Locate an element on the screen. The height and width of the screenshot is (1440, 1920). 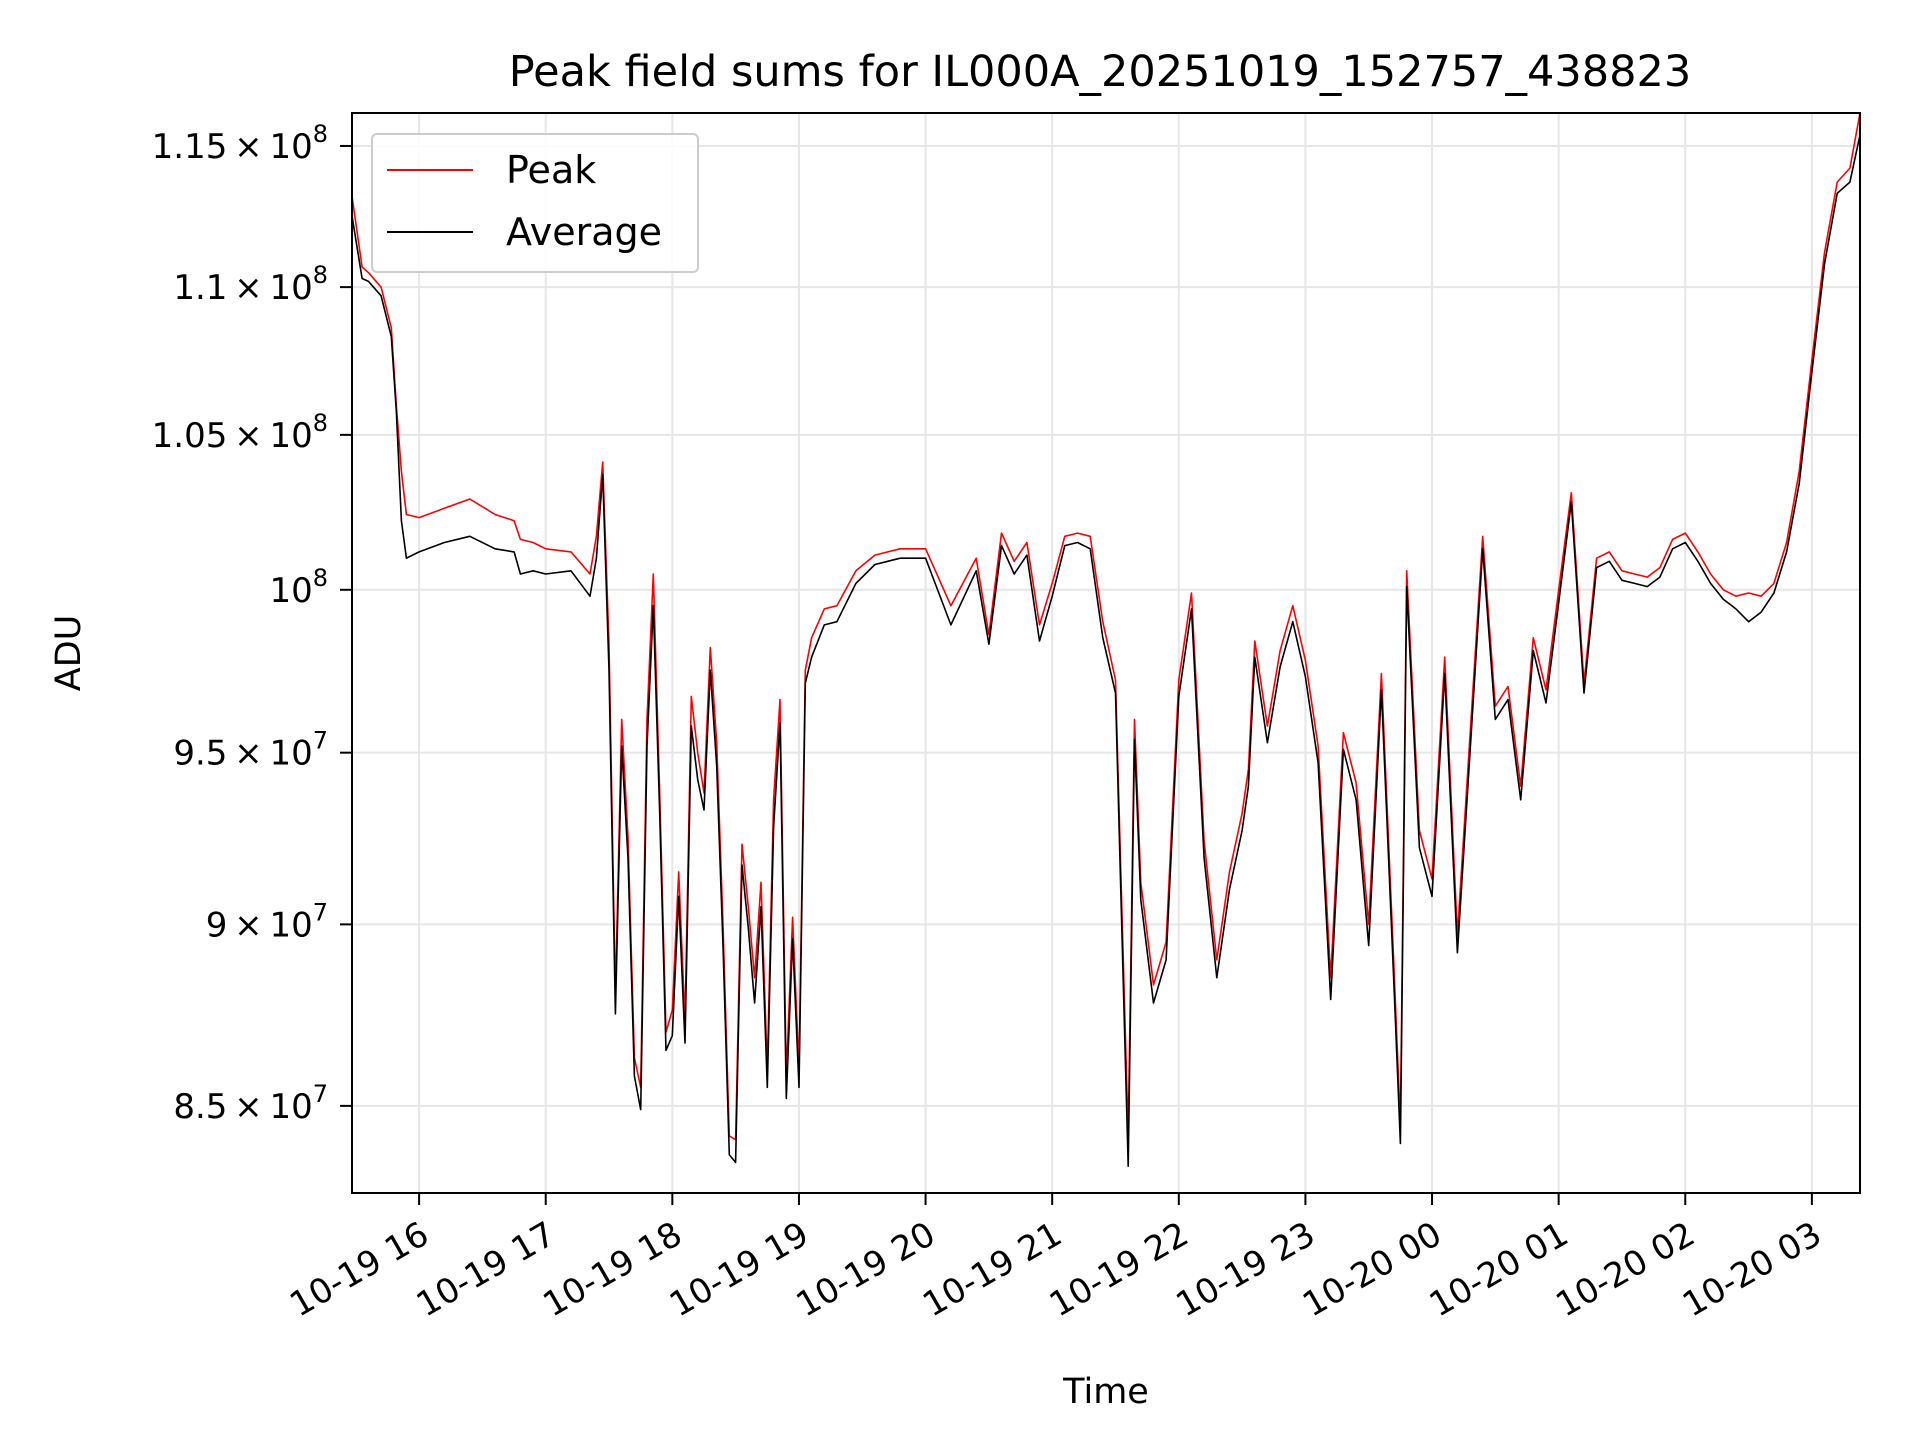
legend-label-average: Average is located at coordinates (584, 232).